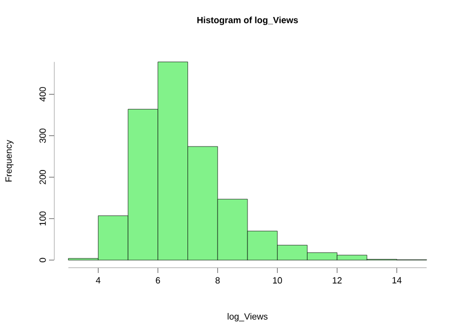  What do you see at coordinates (42, 177) in the screenshot?
I see `y-tick-label: 200` at bounding box center [42, 177].